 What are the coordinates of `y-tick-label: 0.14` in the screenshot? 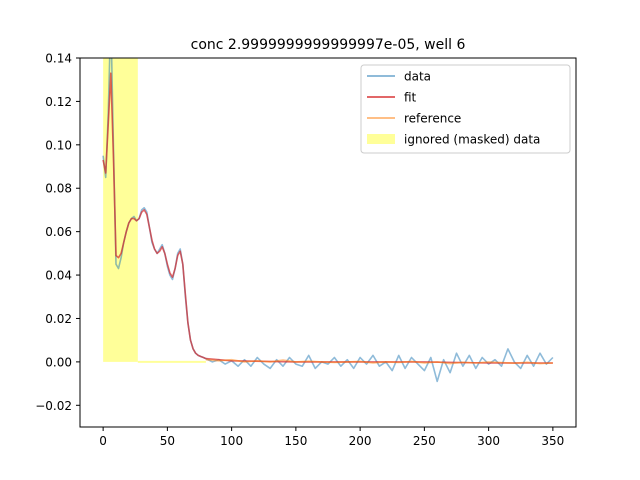 It's located at (58, 59).